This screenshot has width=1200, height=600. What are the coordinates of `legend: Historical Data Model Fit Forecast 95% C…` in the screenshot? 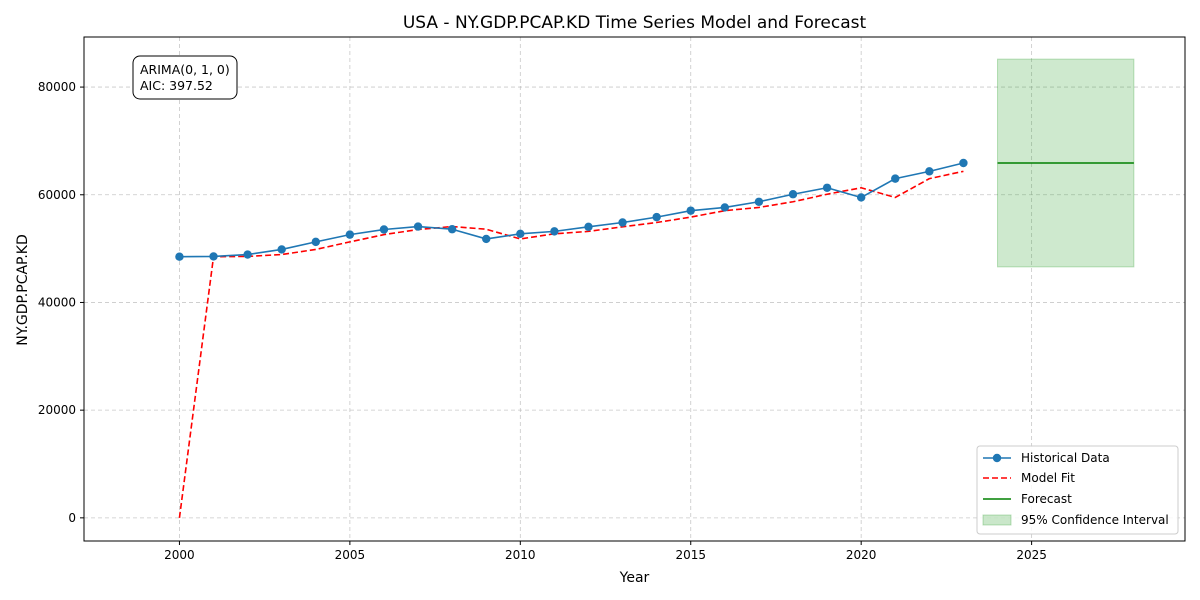 It's located at (1077, 490).